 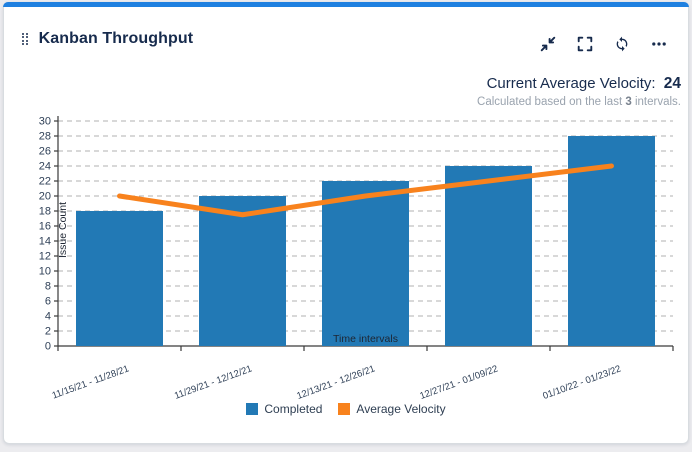 I want to click on collapse-button, so click(x=548, y=44).